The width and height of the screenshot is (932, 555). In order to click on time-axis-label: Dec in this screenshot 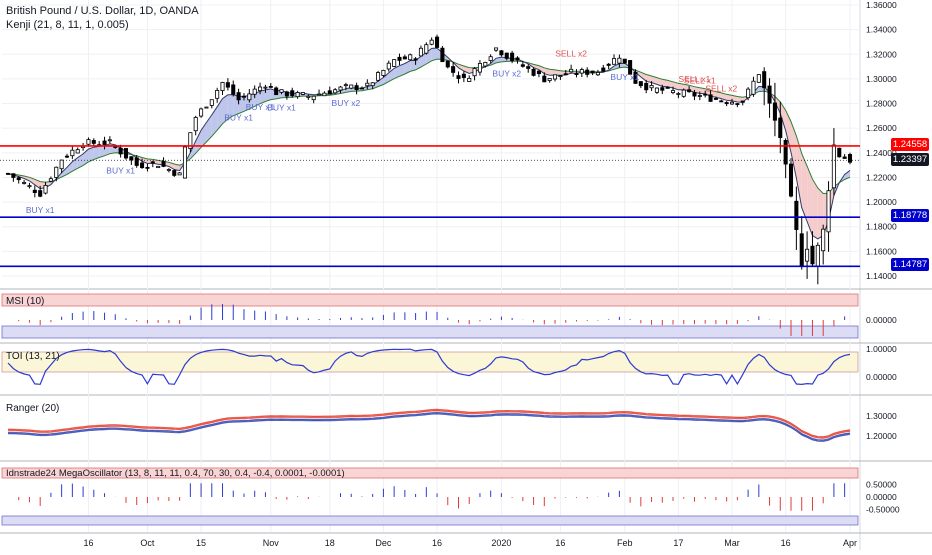, I will do `click(383, 543)`.